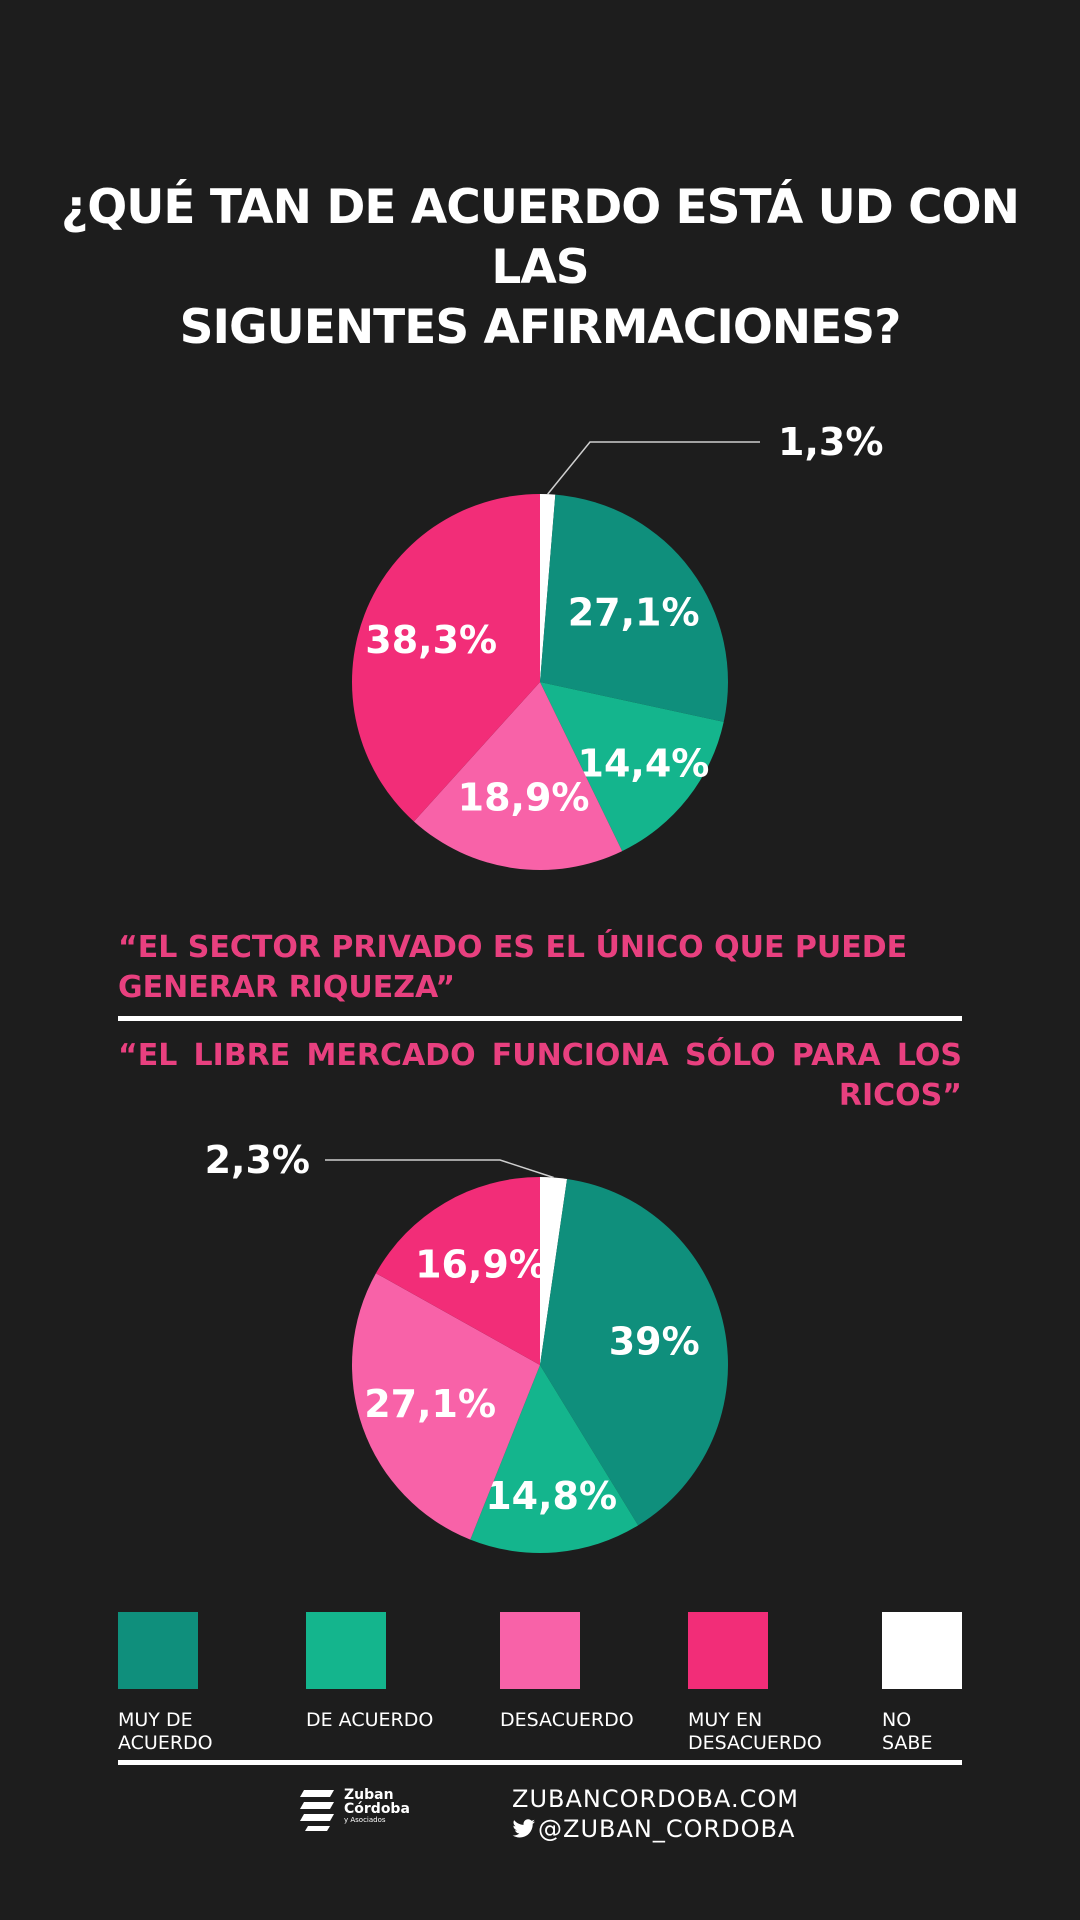 This screenshot has width=1080, height=1920. What do you see at coordinates (540, 237) in the screenshot?
I see `title-line-1: ¿QUÉ TAN DE ACUERDO ESTÁ UD CON LAS` at bounding box center [540, 237].